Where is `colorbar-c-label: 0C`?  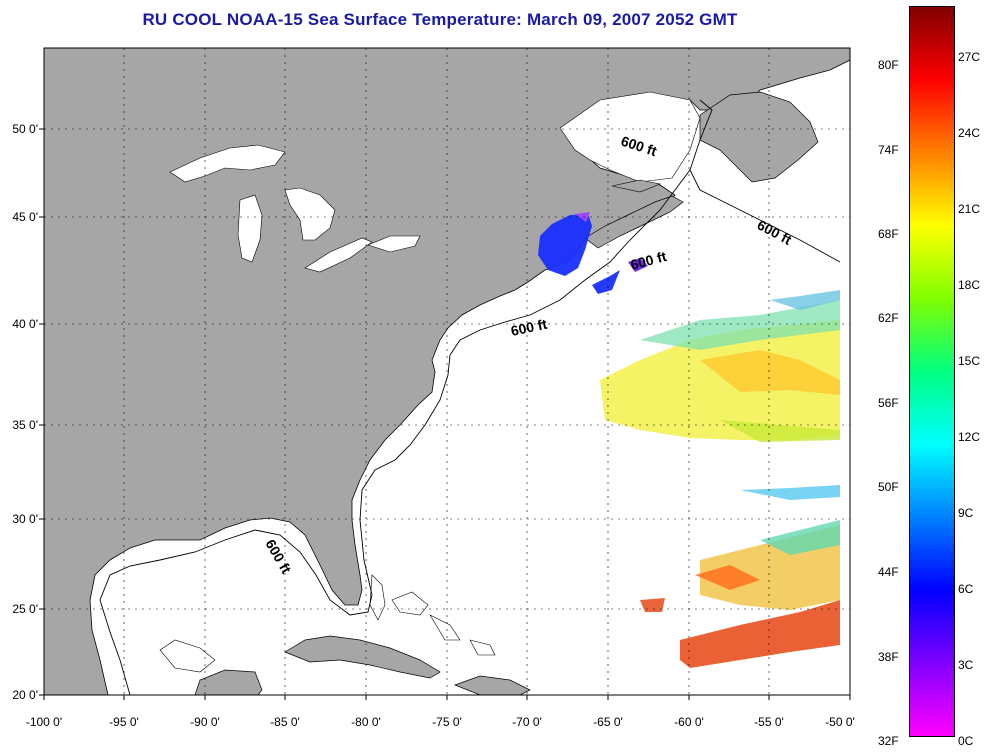
colorbar-c-label: 0C is located at coordinates (966, 741).